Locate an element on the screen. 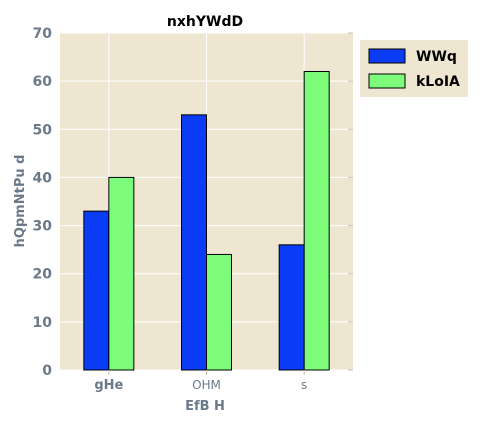  bar-wwq-ohm is located at coordinates (194, 242).